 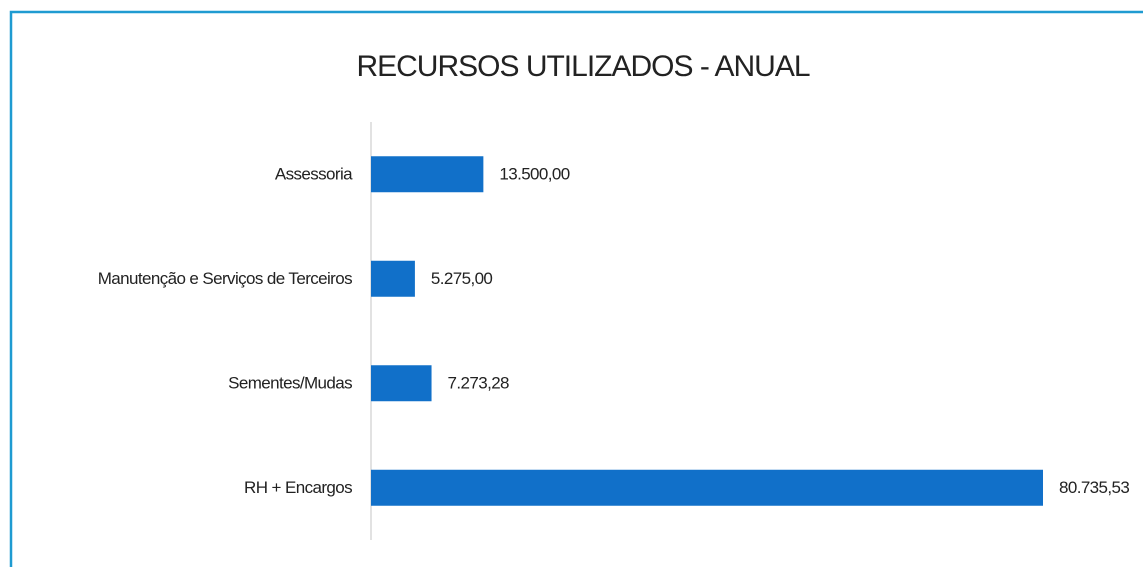 I want to click on data-label: 80.735,53, so click(x=1094, y=487).